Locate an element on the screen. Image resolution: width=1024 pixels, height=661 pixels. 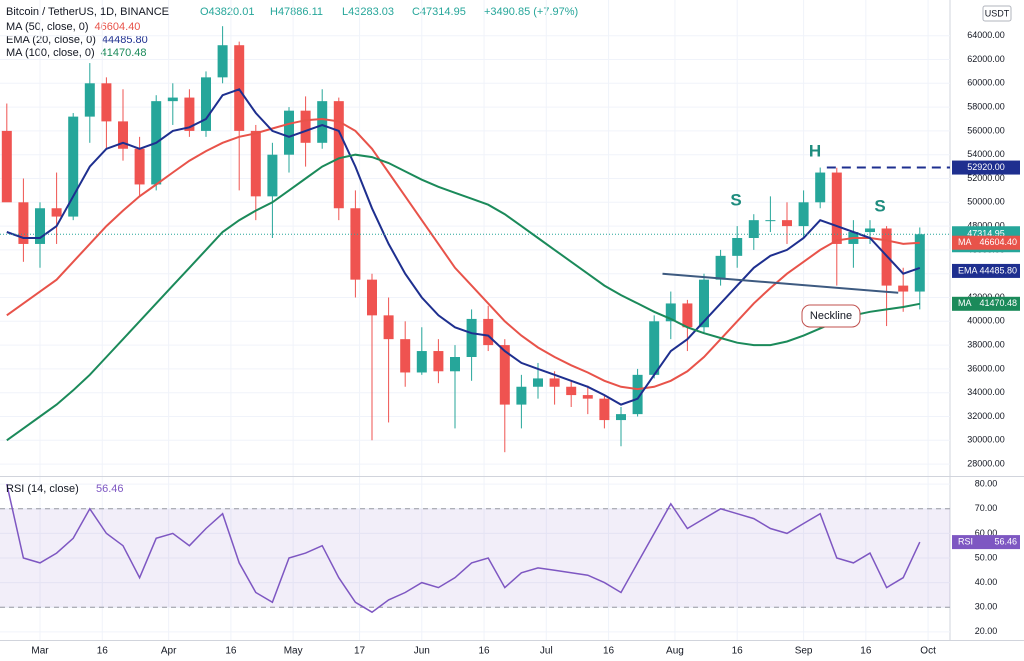
y-tick-label: 60000.00 is located at coordinates (986, 83).